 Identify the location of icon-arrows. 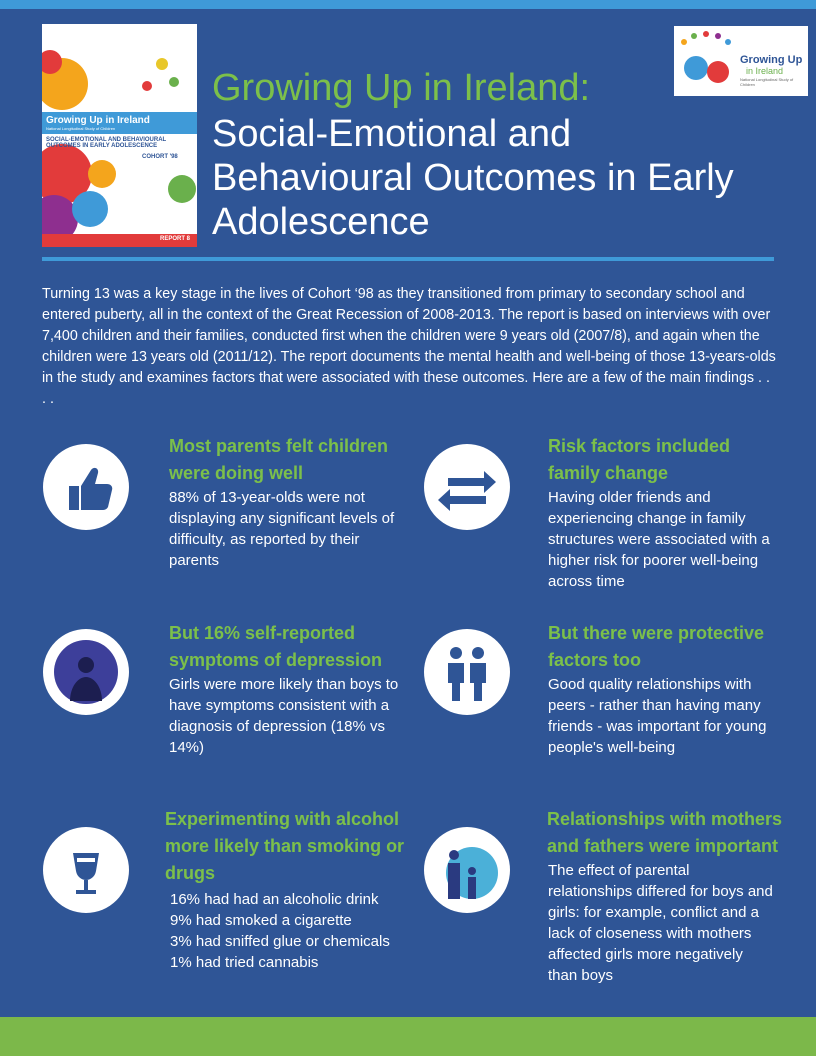
(467, 487).